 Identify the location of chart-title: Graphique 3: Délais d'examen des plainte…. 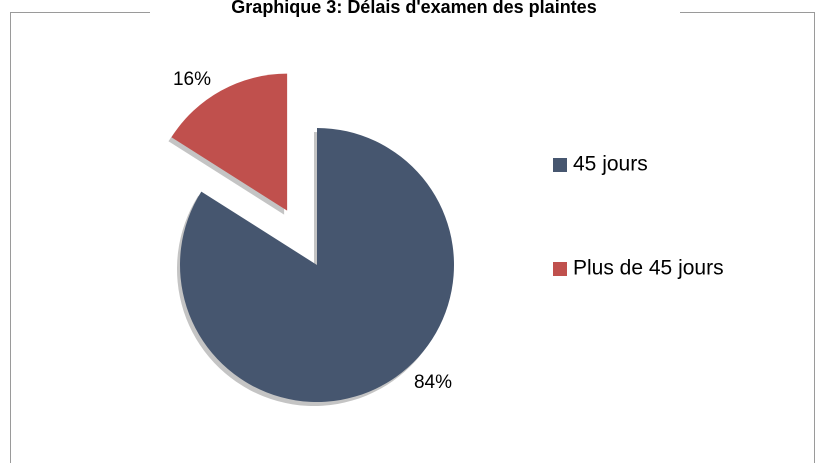
(413, 8).